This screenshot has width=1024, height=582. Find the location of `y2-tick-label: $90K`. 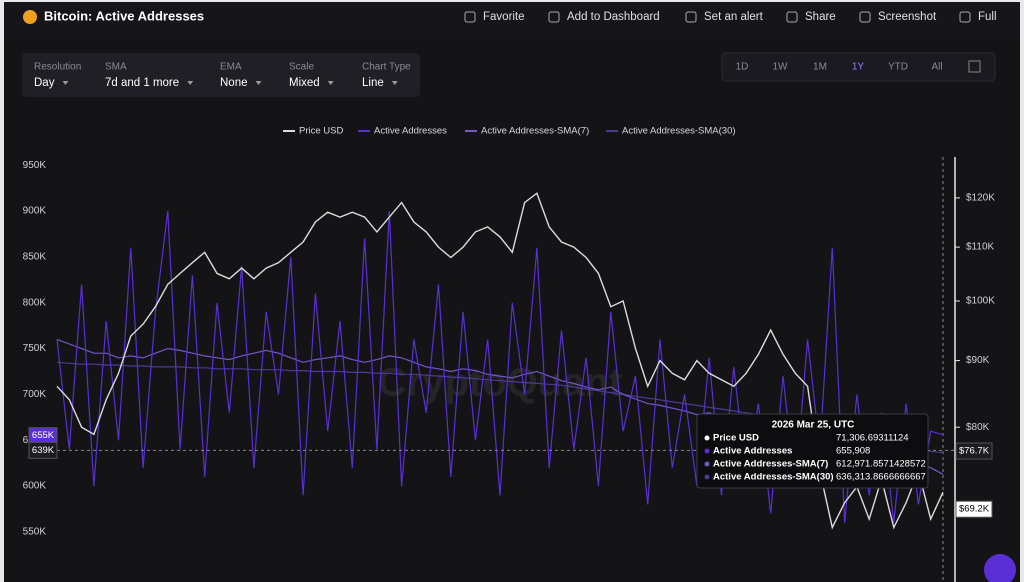

y2-tick-label: $90K is located at coordinates (978, 360).